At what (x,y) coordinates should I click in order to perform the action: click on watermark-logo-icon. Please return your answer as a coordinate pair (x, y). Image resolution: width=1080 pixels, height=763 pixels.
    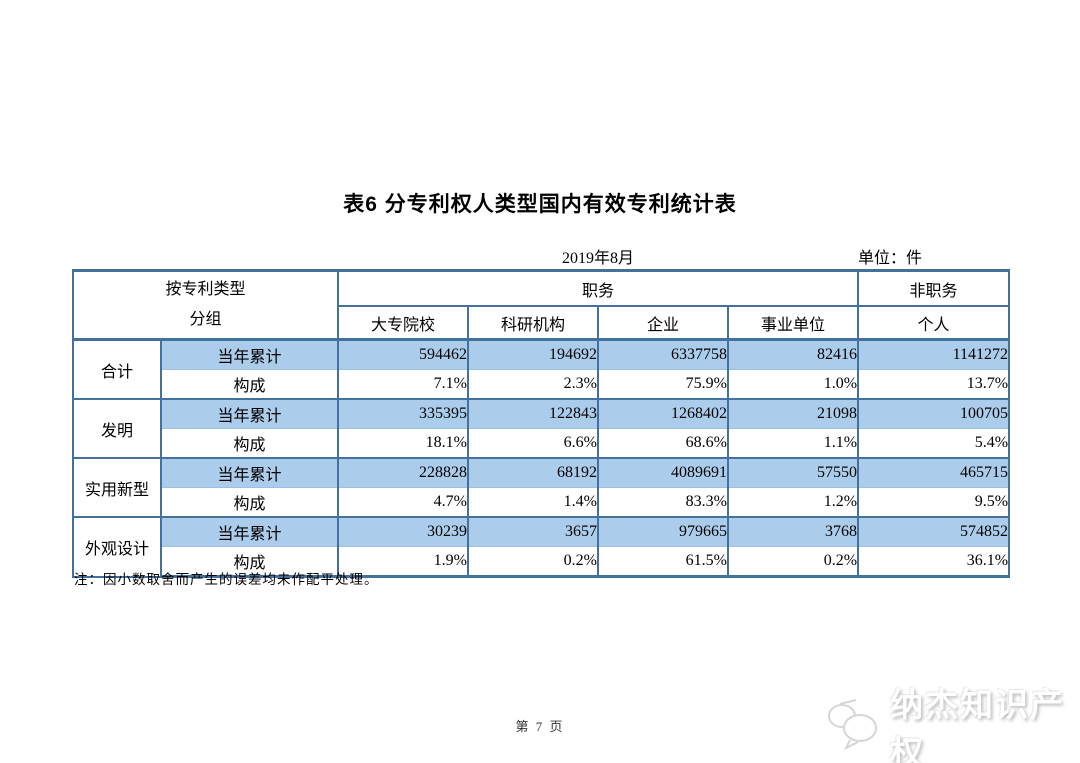
    Looking at the image, I should click on (855, 726).